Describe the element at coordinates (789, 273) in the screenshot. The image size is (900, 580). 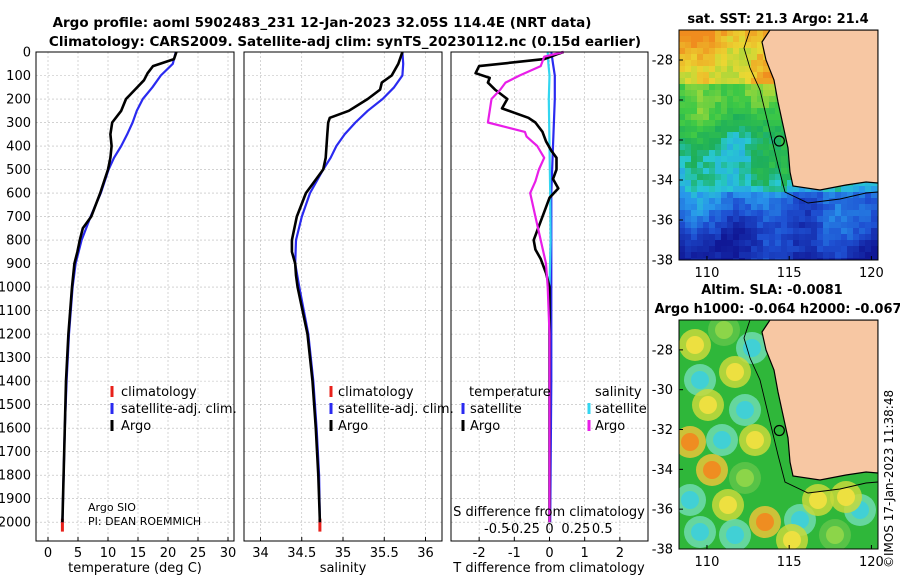
I see `map-x-tick-label: 115` at that location.